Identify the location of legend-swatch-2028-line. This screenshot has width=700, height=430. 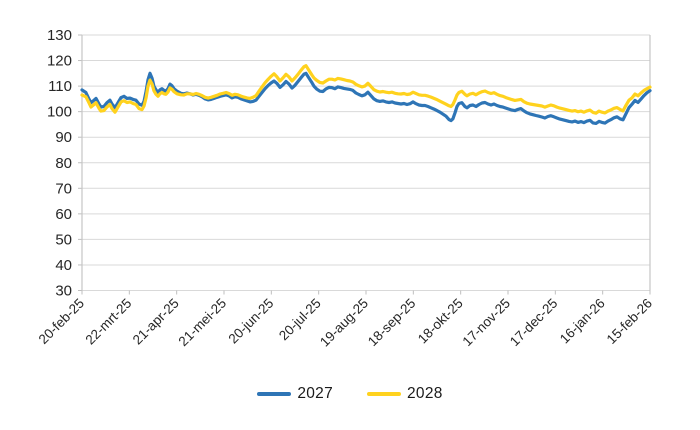
(384, 394).